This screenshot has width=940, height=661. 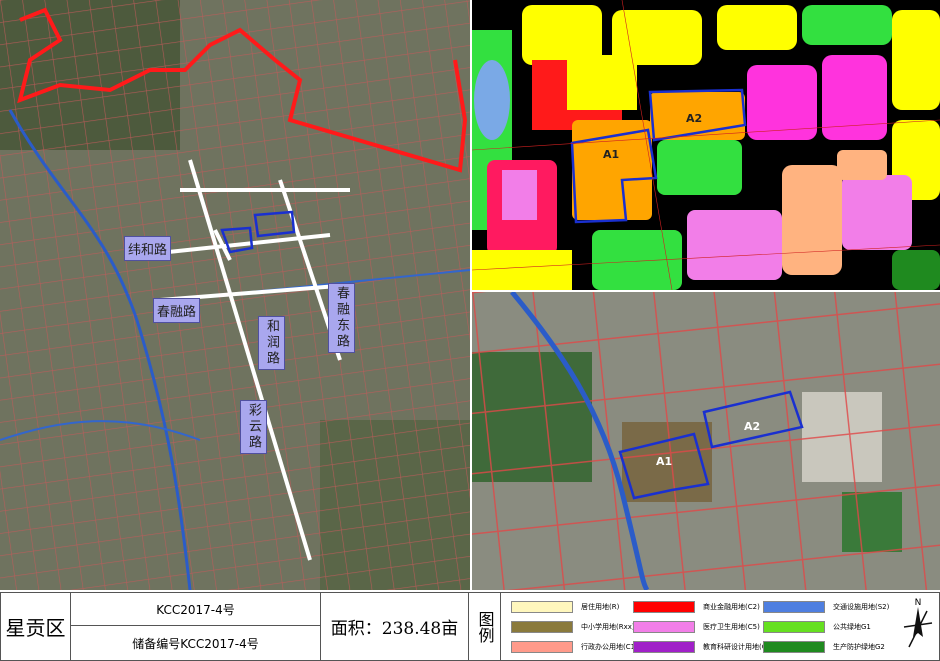 What do you see at coordinates (395, 626) in the screenshot?
I see `area: 面积：238.48亩` at bounding box center [395, 626].